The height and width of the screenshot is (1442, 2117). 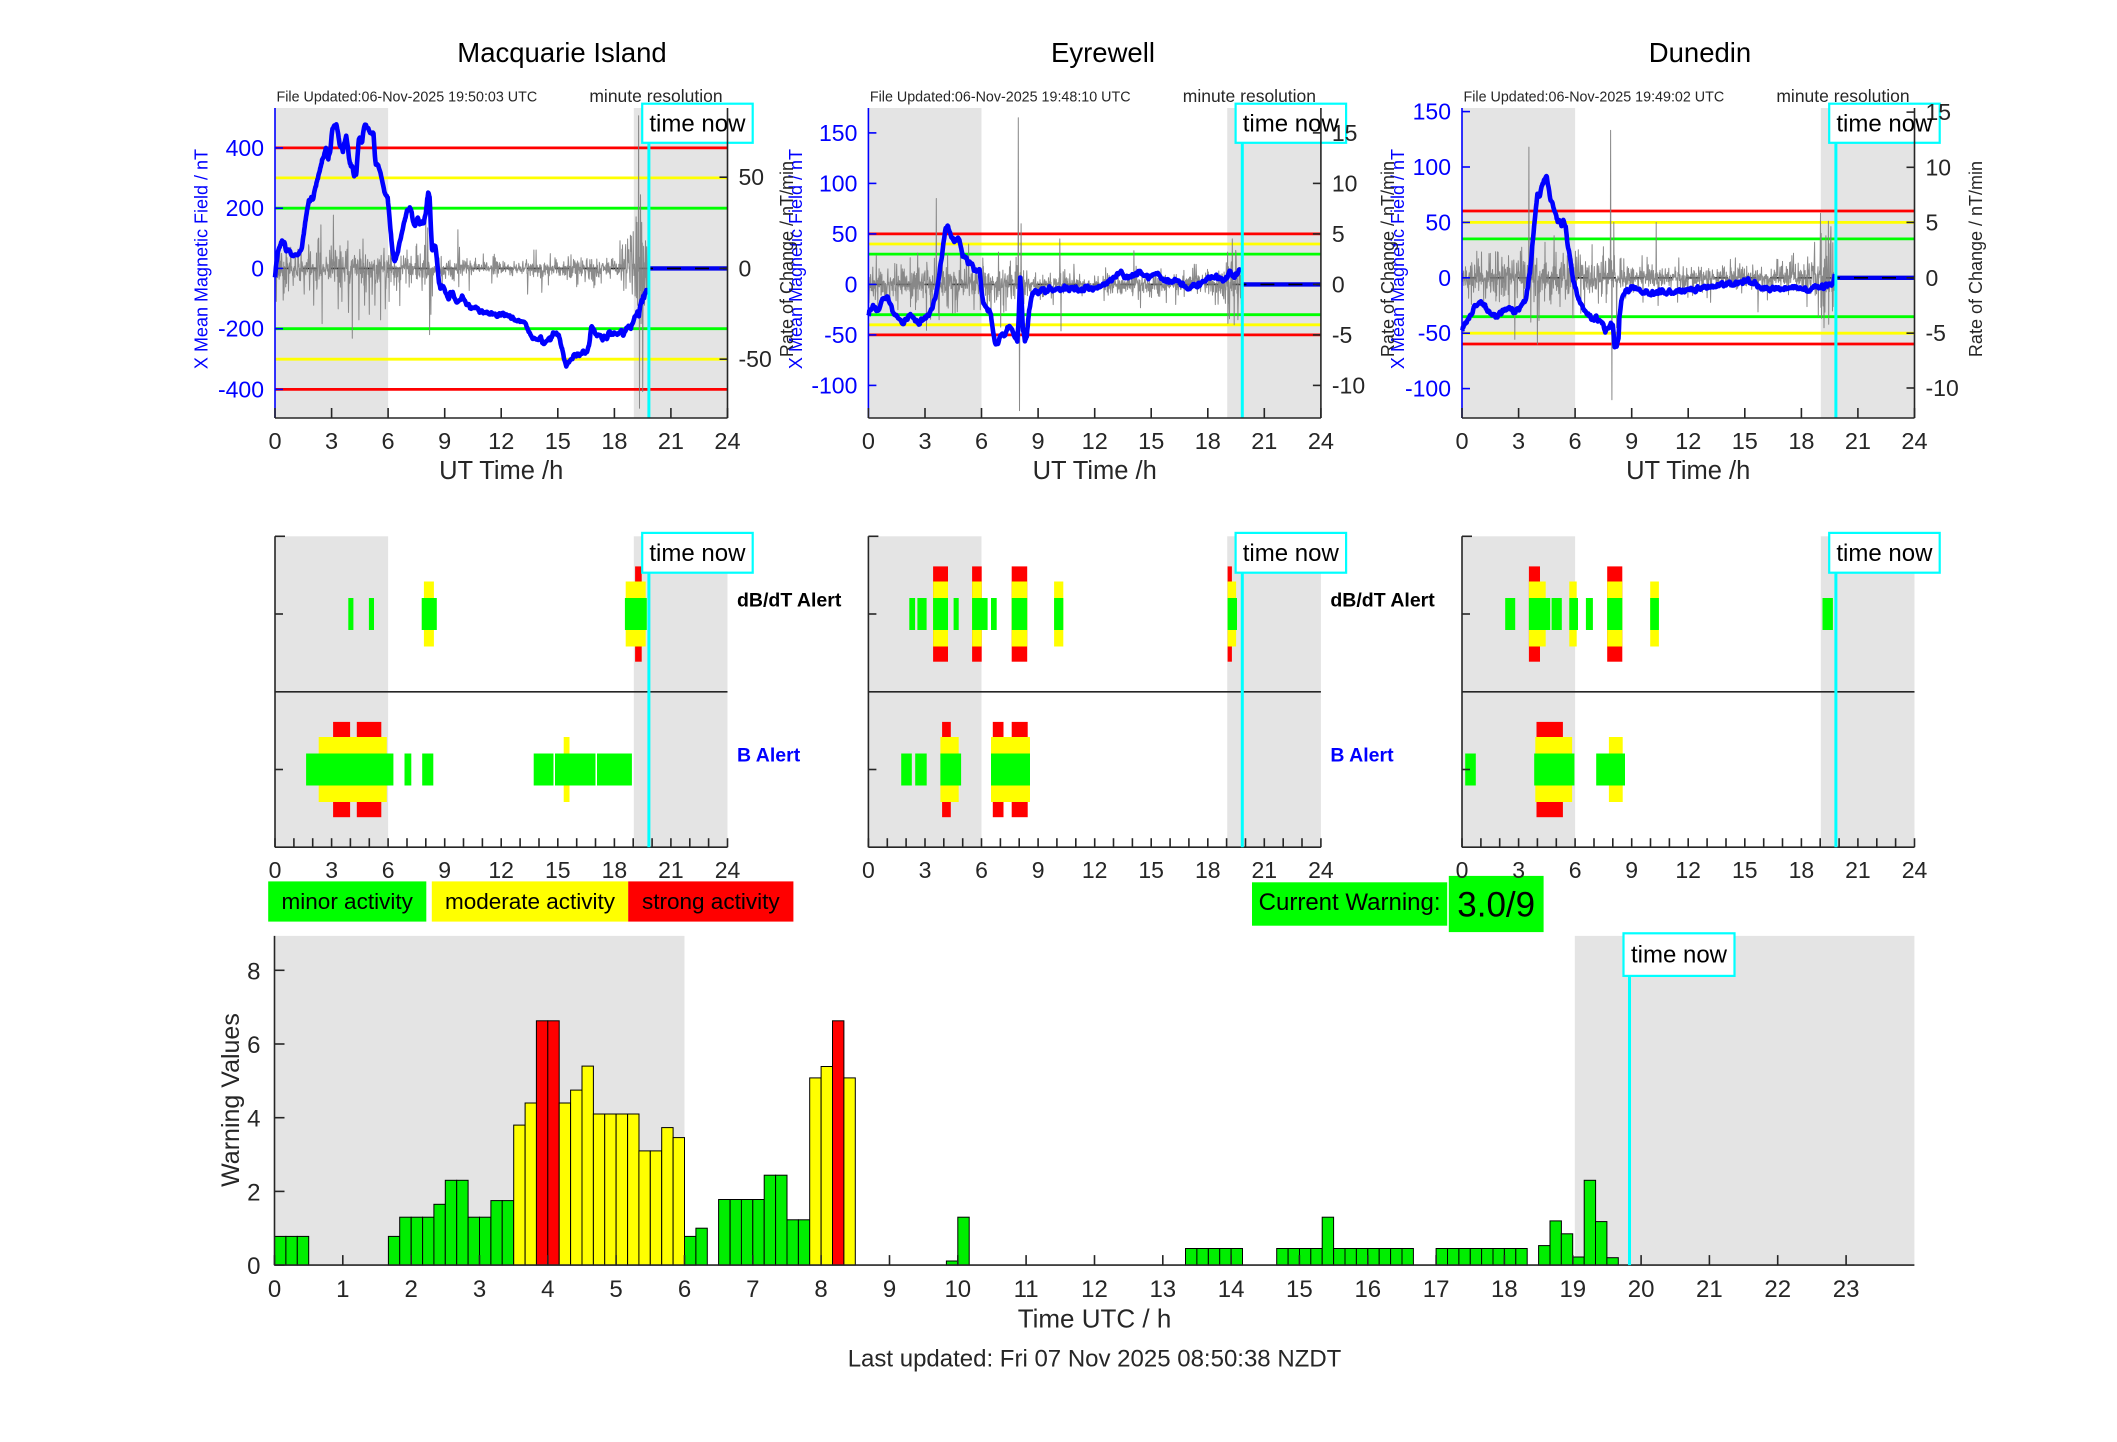 What do you see at coordinates (1367, 1289) in the screenshot?
I see `svg-text: 16` at bounding box center [1367, 1289].